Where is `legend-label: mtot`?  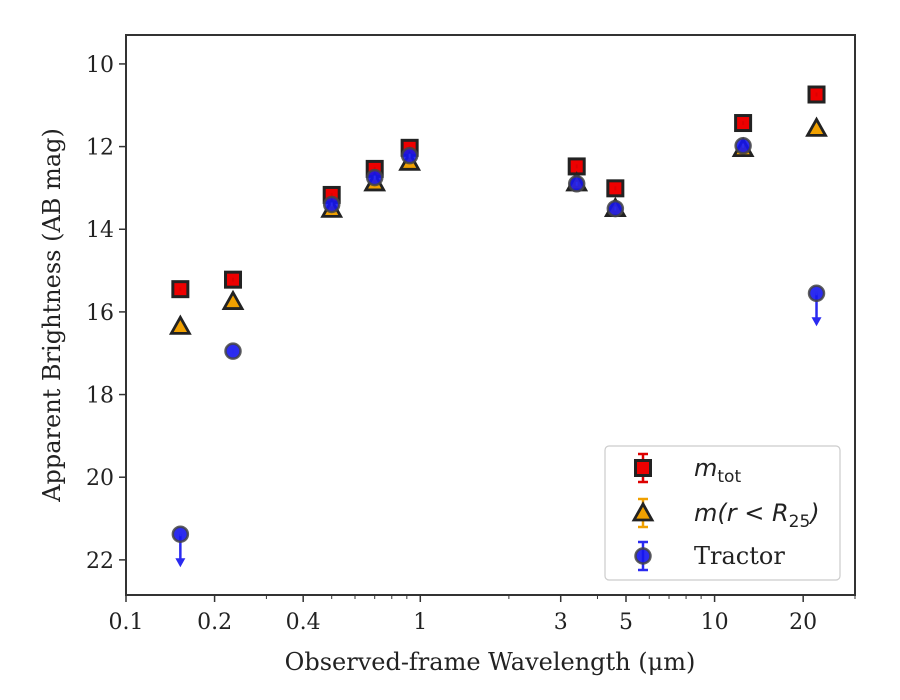 legend-label: mtot is located at coordinates (717, 470).